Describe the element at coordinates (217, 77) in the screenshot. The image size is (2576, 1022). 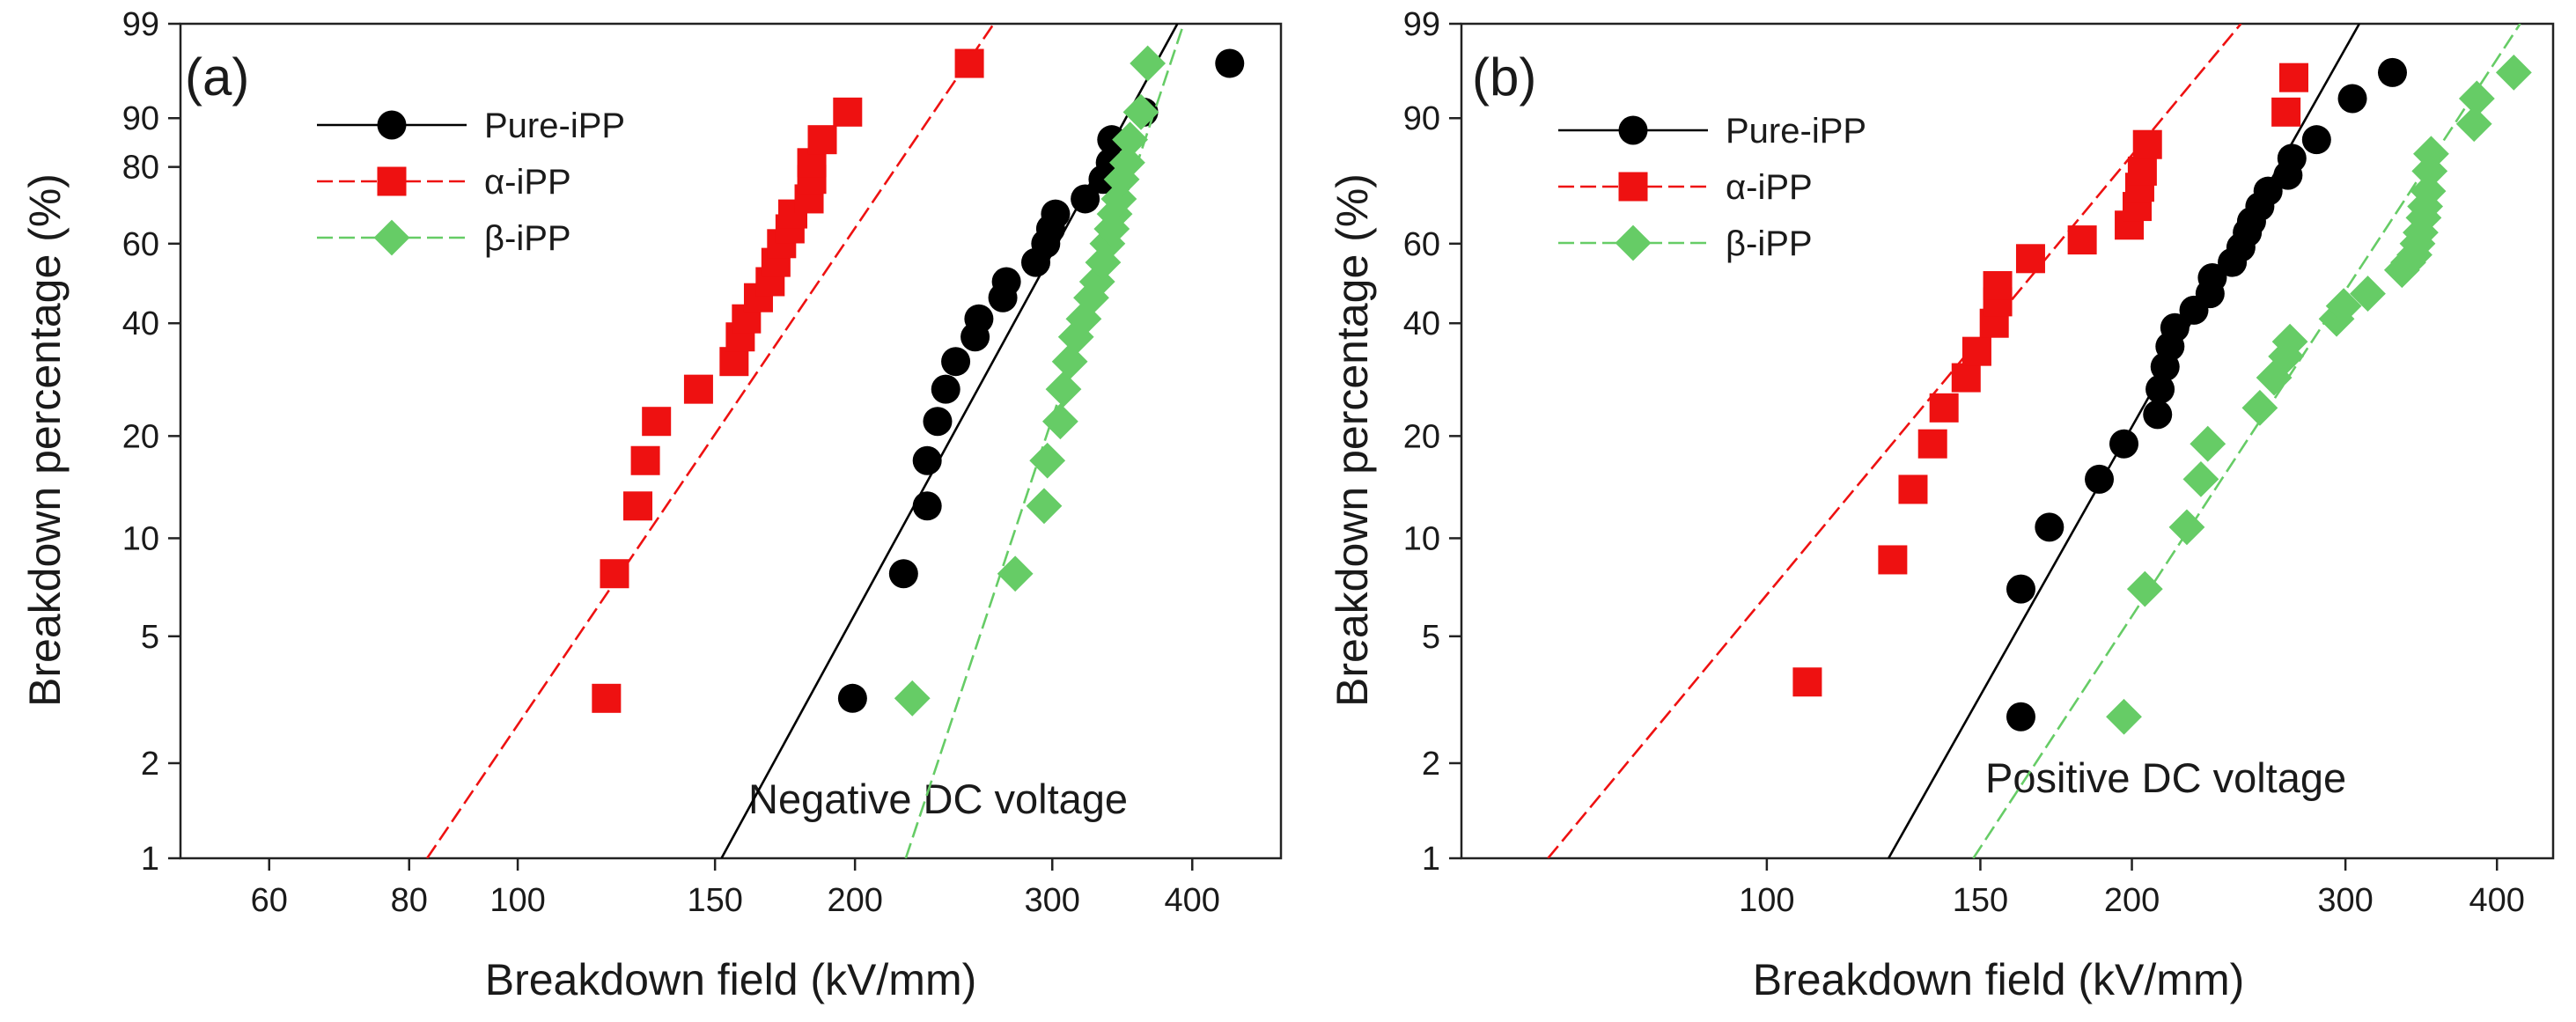
I see `panel-label: (a)` at that location.